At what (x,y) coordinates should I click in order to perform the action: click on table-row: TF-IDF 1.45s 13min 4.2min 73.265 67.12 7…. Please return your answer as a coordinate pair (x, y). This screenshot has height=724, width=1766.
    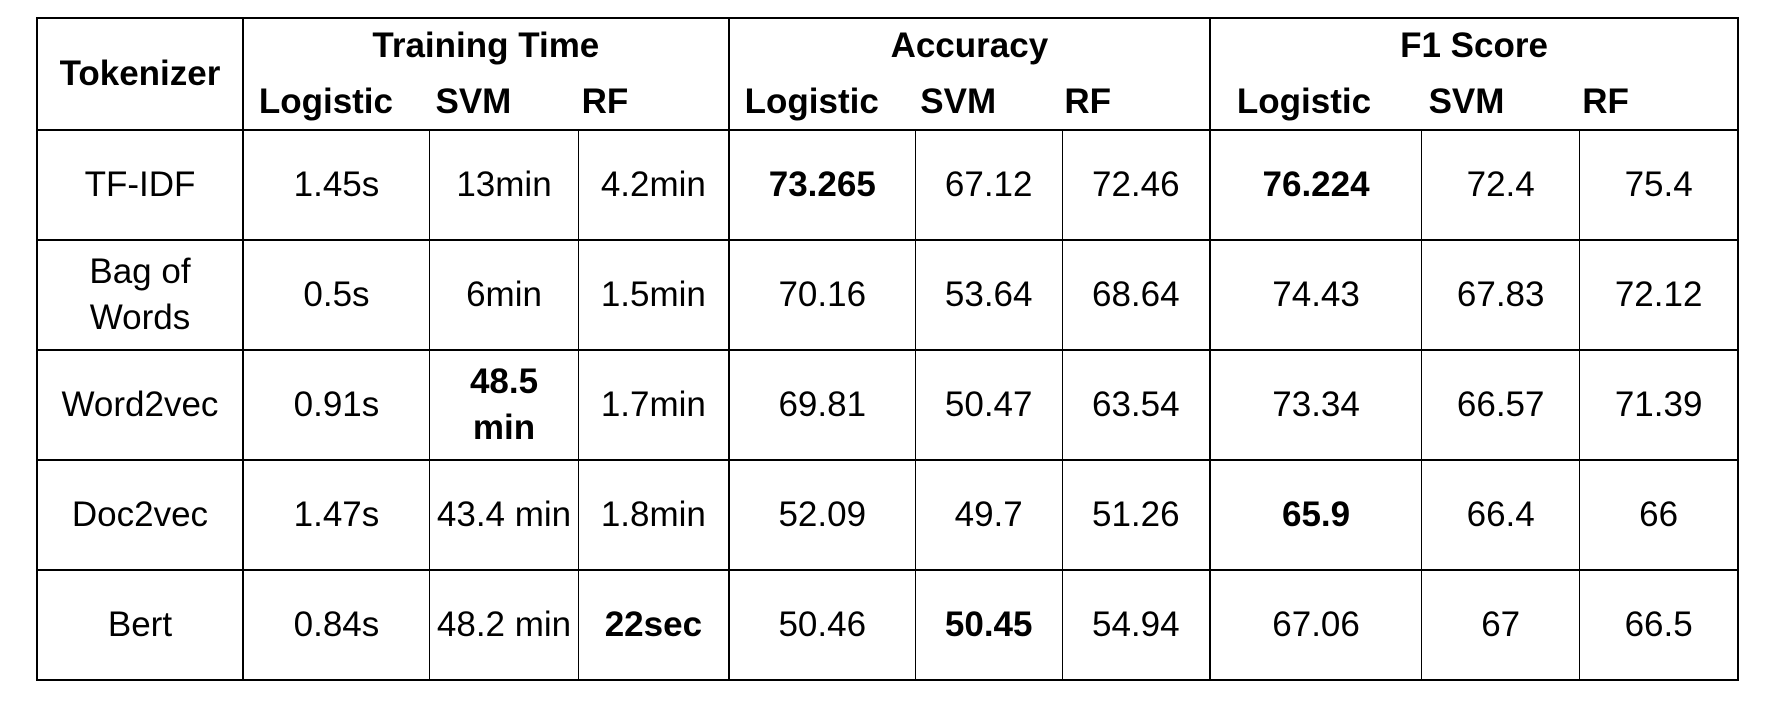
    Looking at the image, I should click on (888, 185).